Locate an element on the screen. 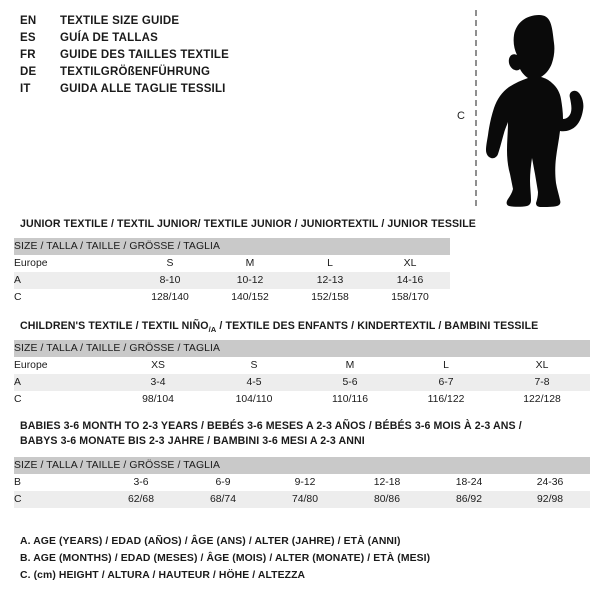 The height and width of the screenshot is (600, 600). junior-row-c-v3: 158/170 is located at coordinates (410, 297).